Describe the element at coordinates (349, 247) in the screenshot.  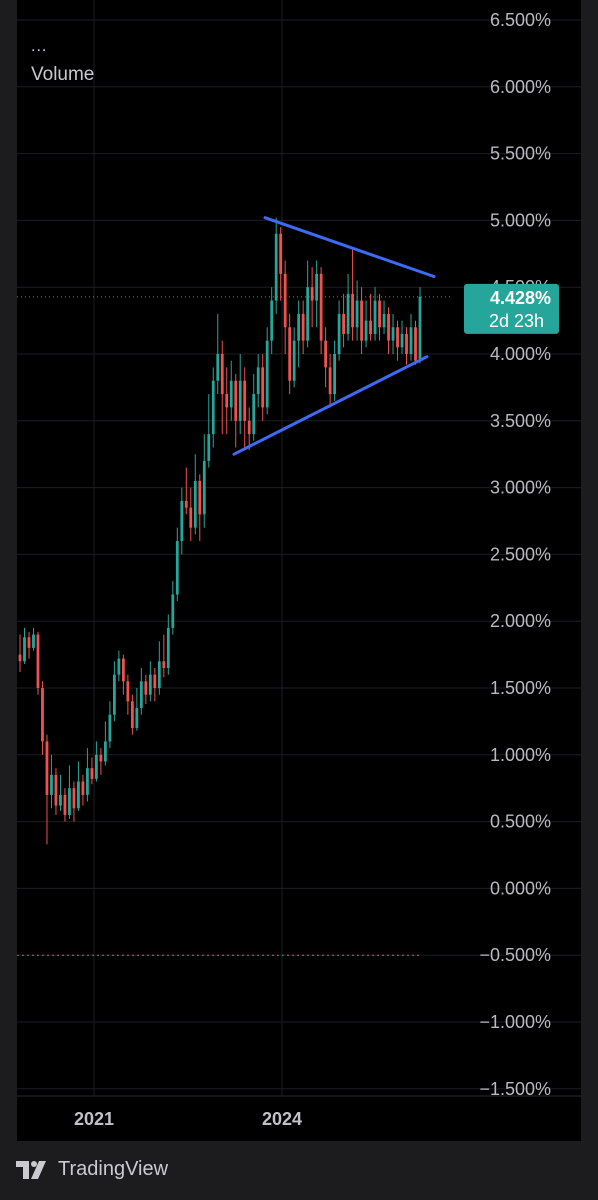
I see `trendline-upper` at that location.